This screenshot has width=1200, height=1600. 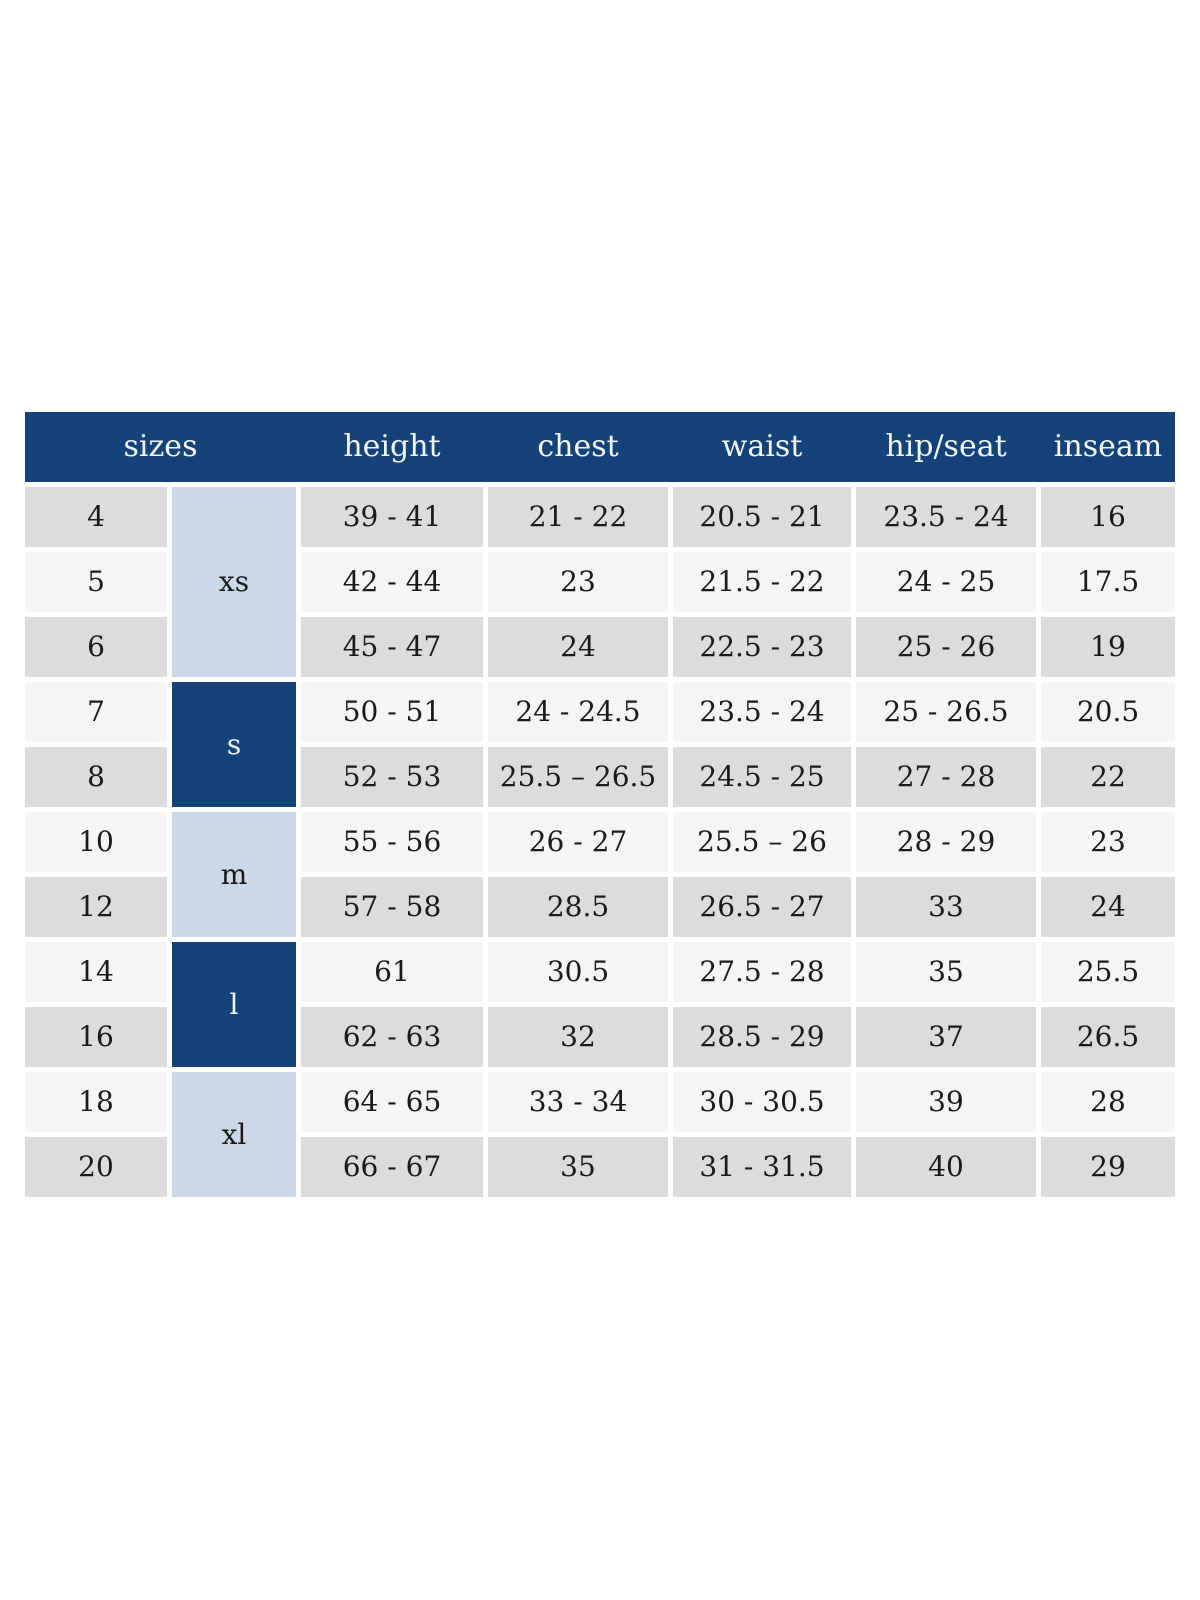 I want to click on height-cell: 62 - 63, so click(x=392, y=1037).